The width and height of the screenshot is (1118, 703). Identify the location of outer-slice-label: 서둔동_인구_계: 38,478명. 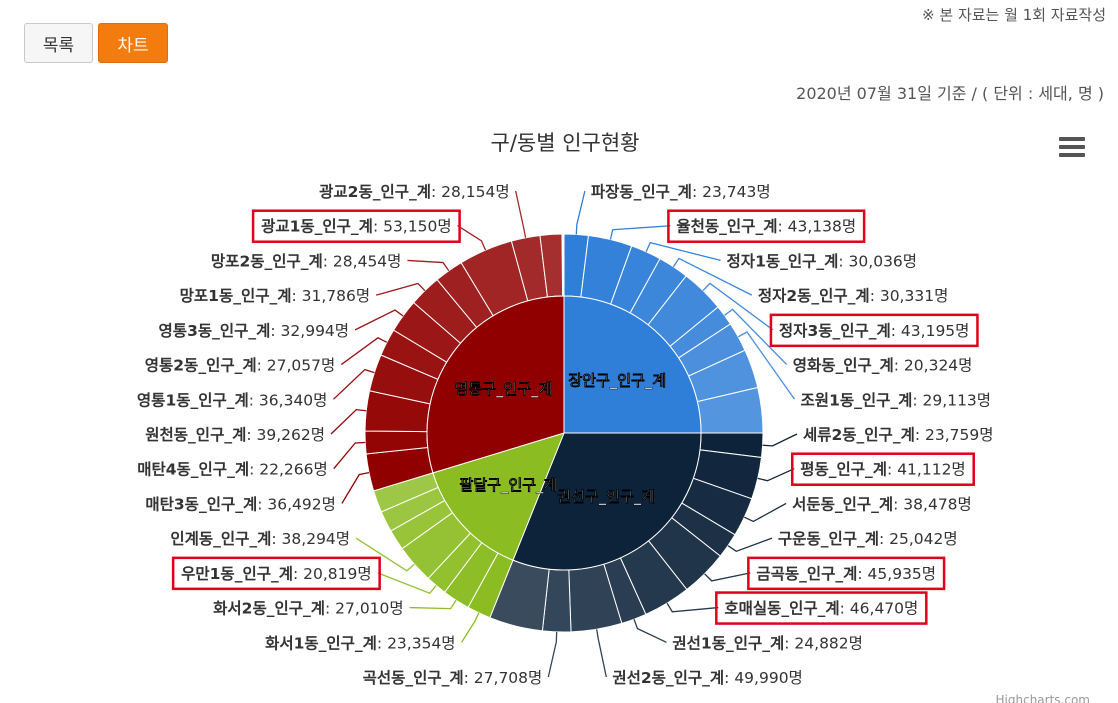
(882, 503).